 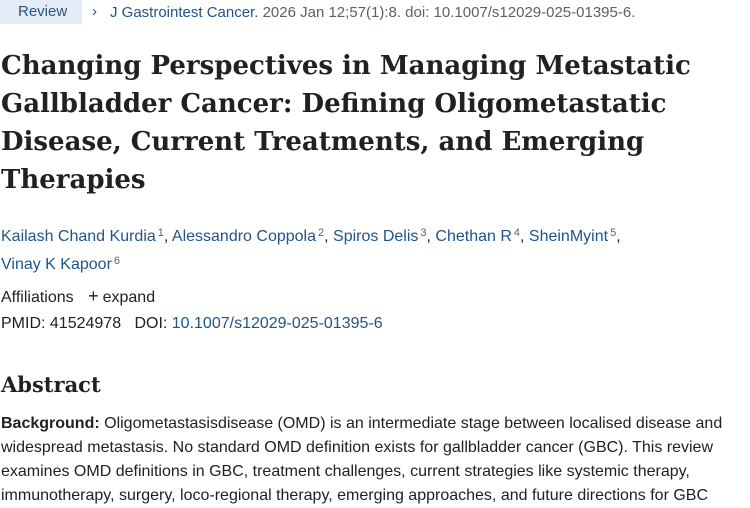 What do you see at coordinates (78, 297) in the screenshot?
I see `affiliations-row: Affiliations + expand` at bounding box center [78, 297].